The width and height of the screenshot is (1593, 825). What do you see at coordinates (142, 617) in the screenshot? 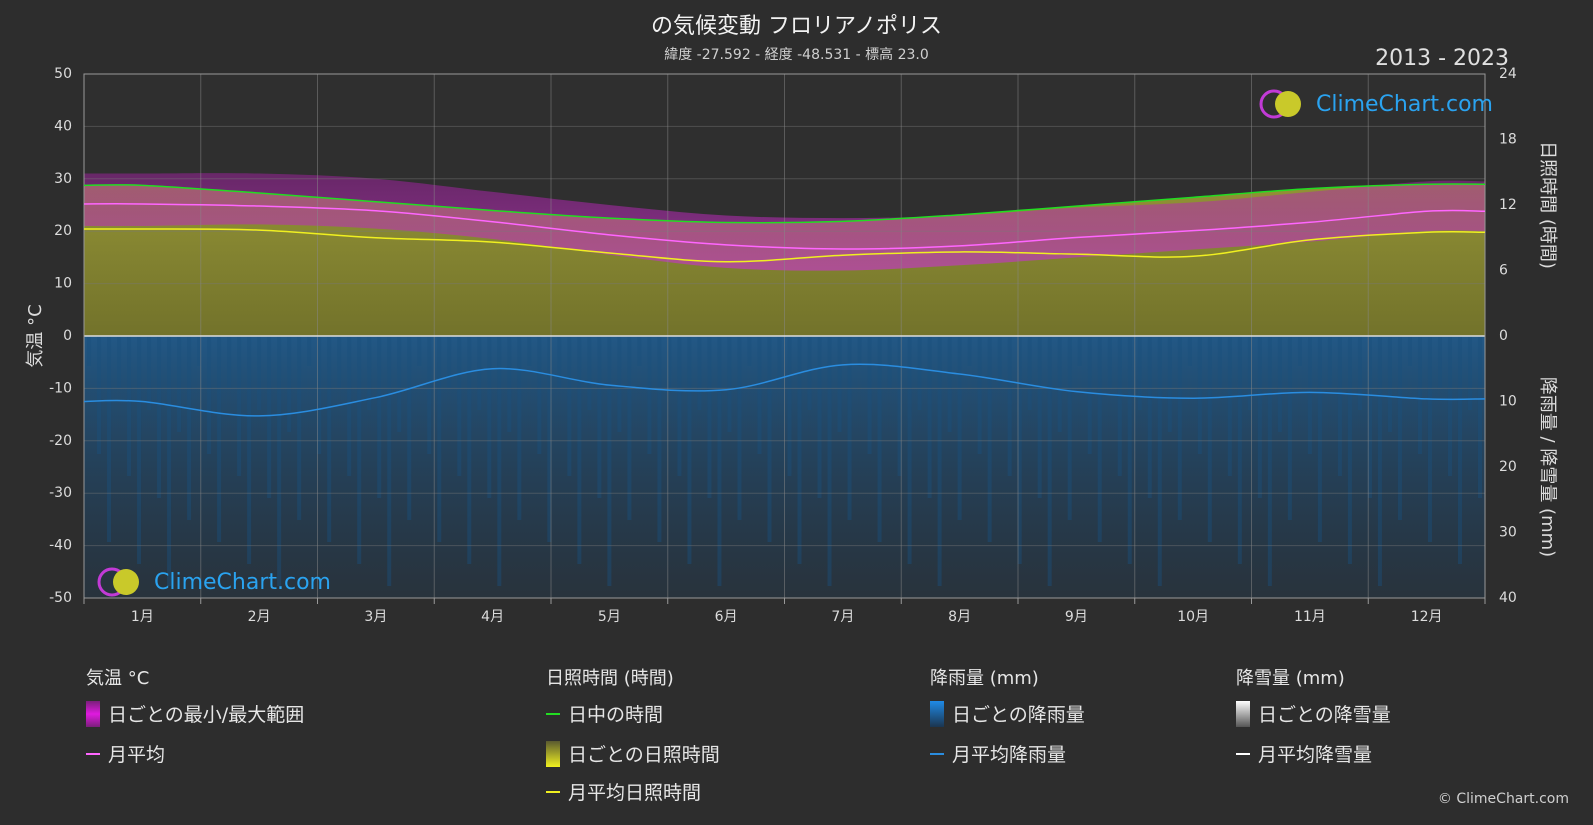
I see `x-tick-label: 1月` at bounding box center [142, 617].